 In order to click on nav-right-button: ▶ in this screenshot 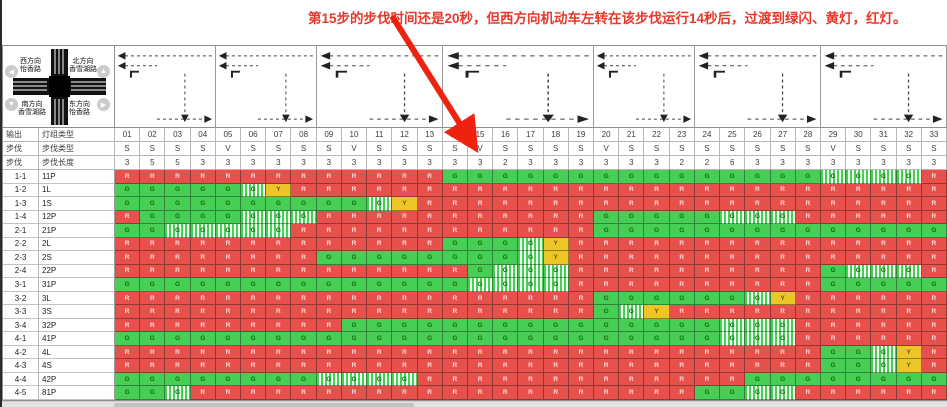, I will do `click(103, 104)`.